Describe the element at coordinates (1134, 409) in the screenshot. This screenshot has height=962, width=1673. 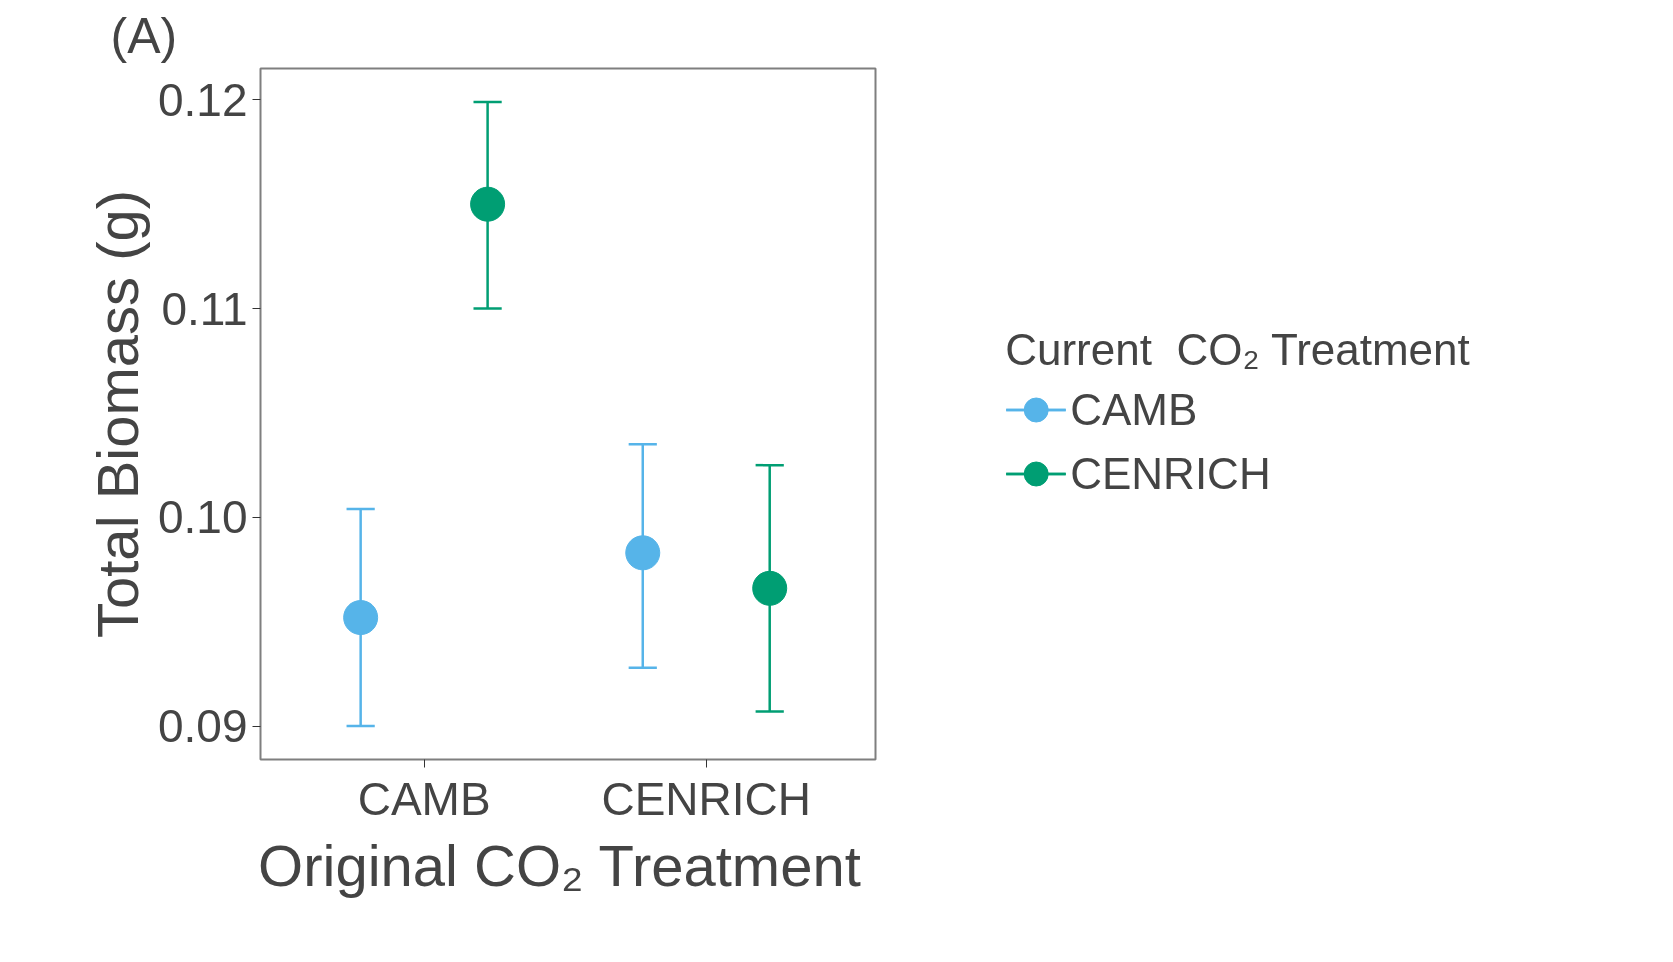
I see `legend-label: CAMB` at that location.